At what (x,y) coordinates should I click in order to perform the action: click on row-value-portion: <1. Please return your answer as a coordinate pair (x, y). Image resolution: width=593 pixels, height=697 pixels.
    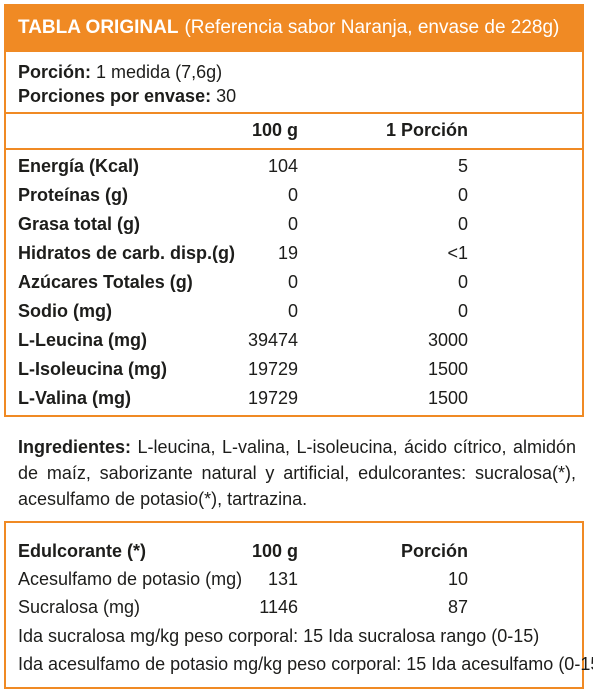
    Looking at the image, I should click on (457, 253).